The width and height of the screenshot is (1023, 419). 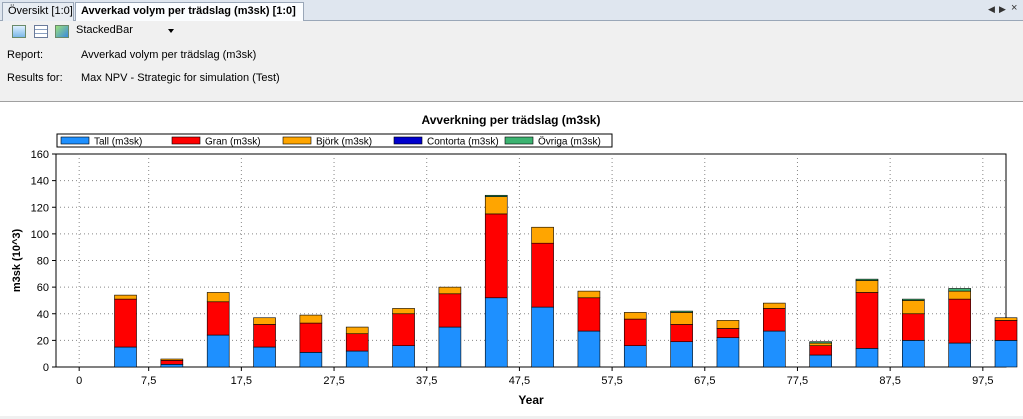 What do you see at coordinates (43, 341) in the screenshot?
I see `y-tick-label: 20` at bounding box center [43, 341].